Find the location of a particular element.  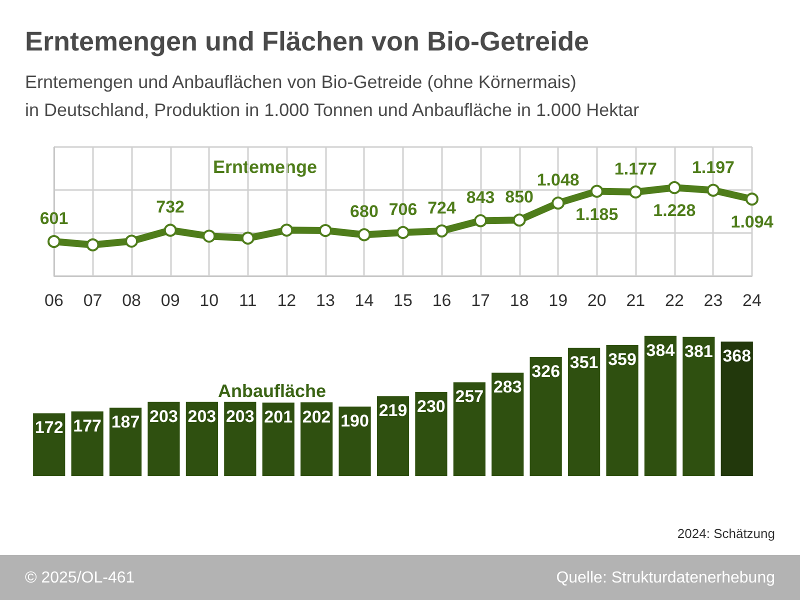

x-tick-label: 20 is located at coordinates (596, 300).